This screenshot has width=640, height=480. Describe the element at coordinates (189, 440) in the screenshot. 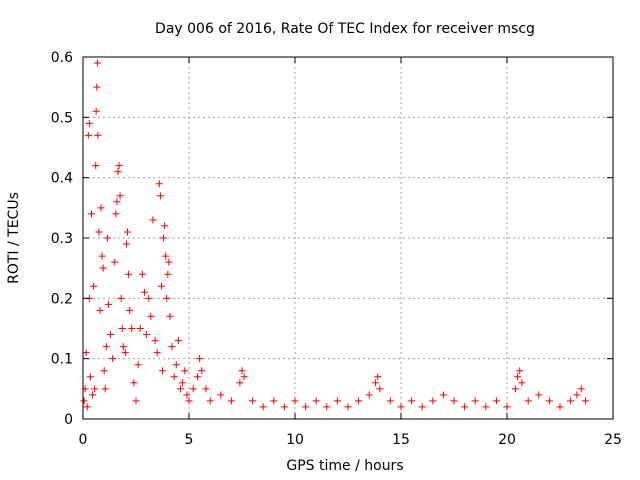

I see `x-tick-label: 5` at that location.